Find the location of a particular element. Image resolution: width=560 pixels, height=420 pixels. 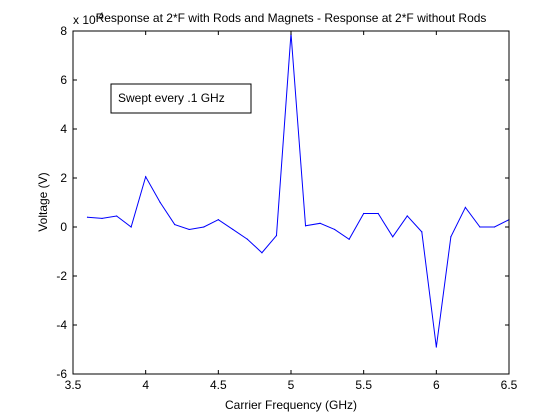

y-multiplier-exponent: -4 is located at coordinates (100, 16).